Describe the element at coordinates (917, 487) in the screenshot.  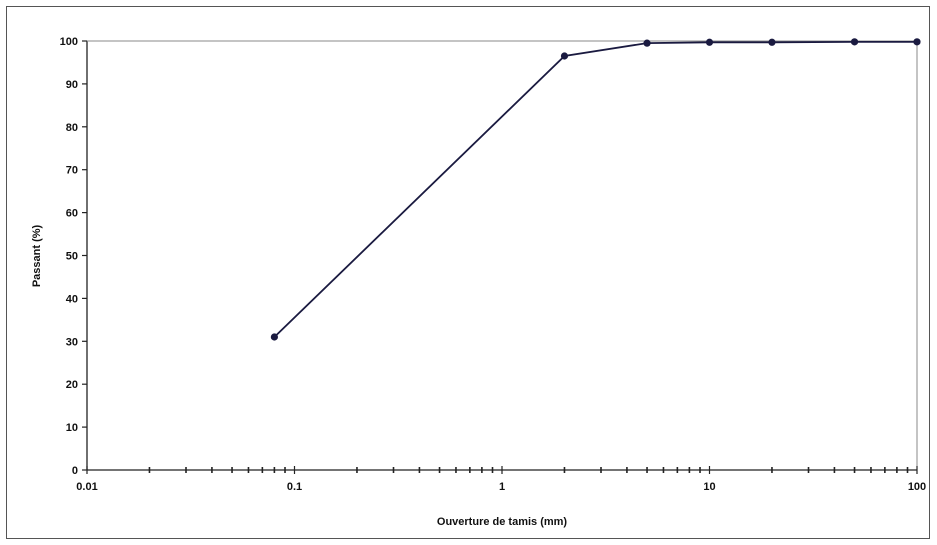
I see `x-tick-label: 100` at that location.